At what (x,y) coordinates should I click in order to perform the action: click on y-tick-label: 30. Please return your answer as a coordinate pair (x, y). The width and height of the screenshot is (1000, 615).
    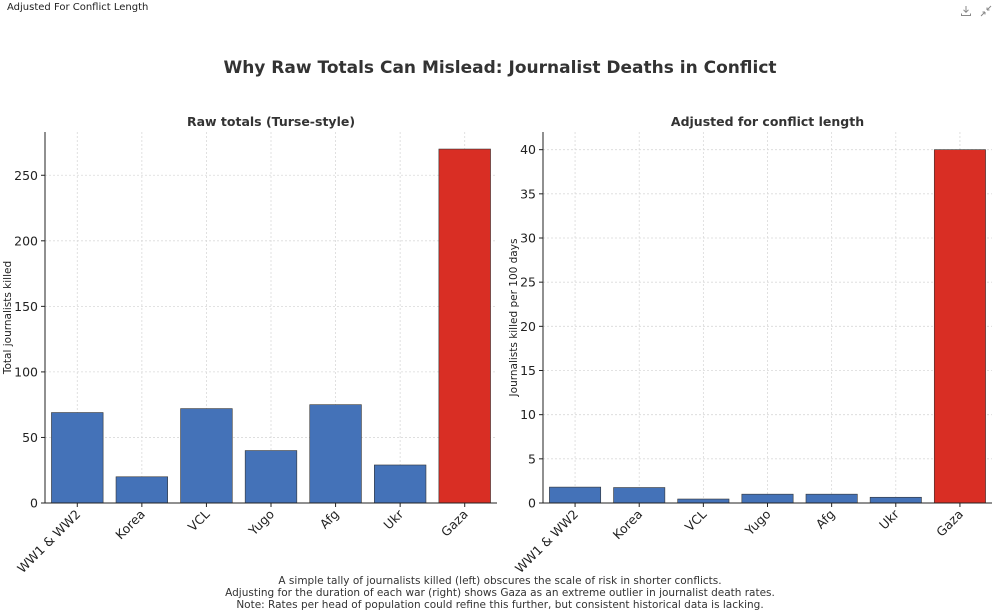
    Looking at the image, I should click on (528, 238).